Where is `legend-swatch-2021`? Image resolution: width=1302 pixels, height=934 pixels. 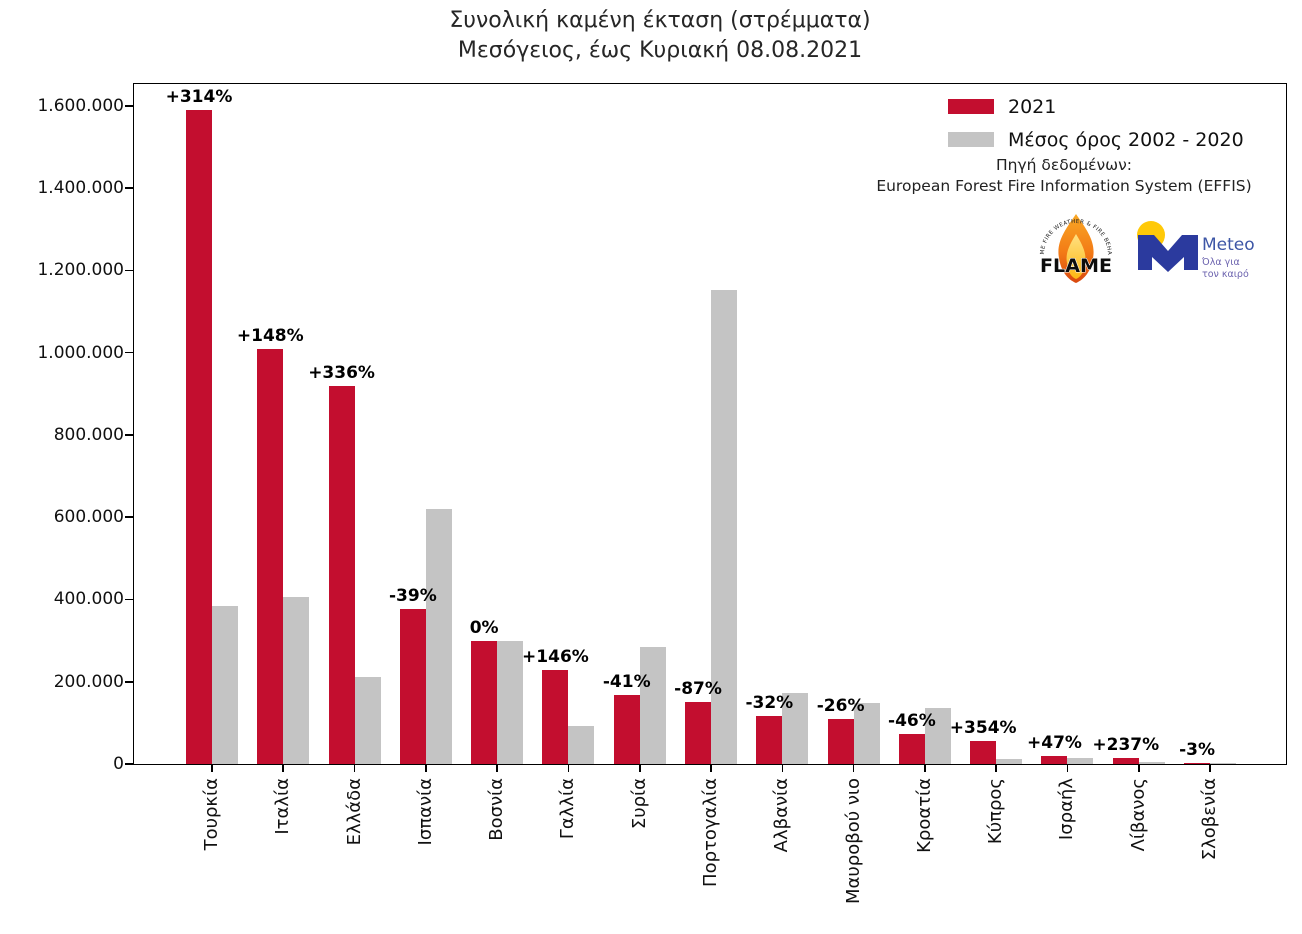
legend-swatch-2021 is located at coordinates (971, 106).